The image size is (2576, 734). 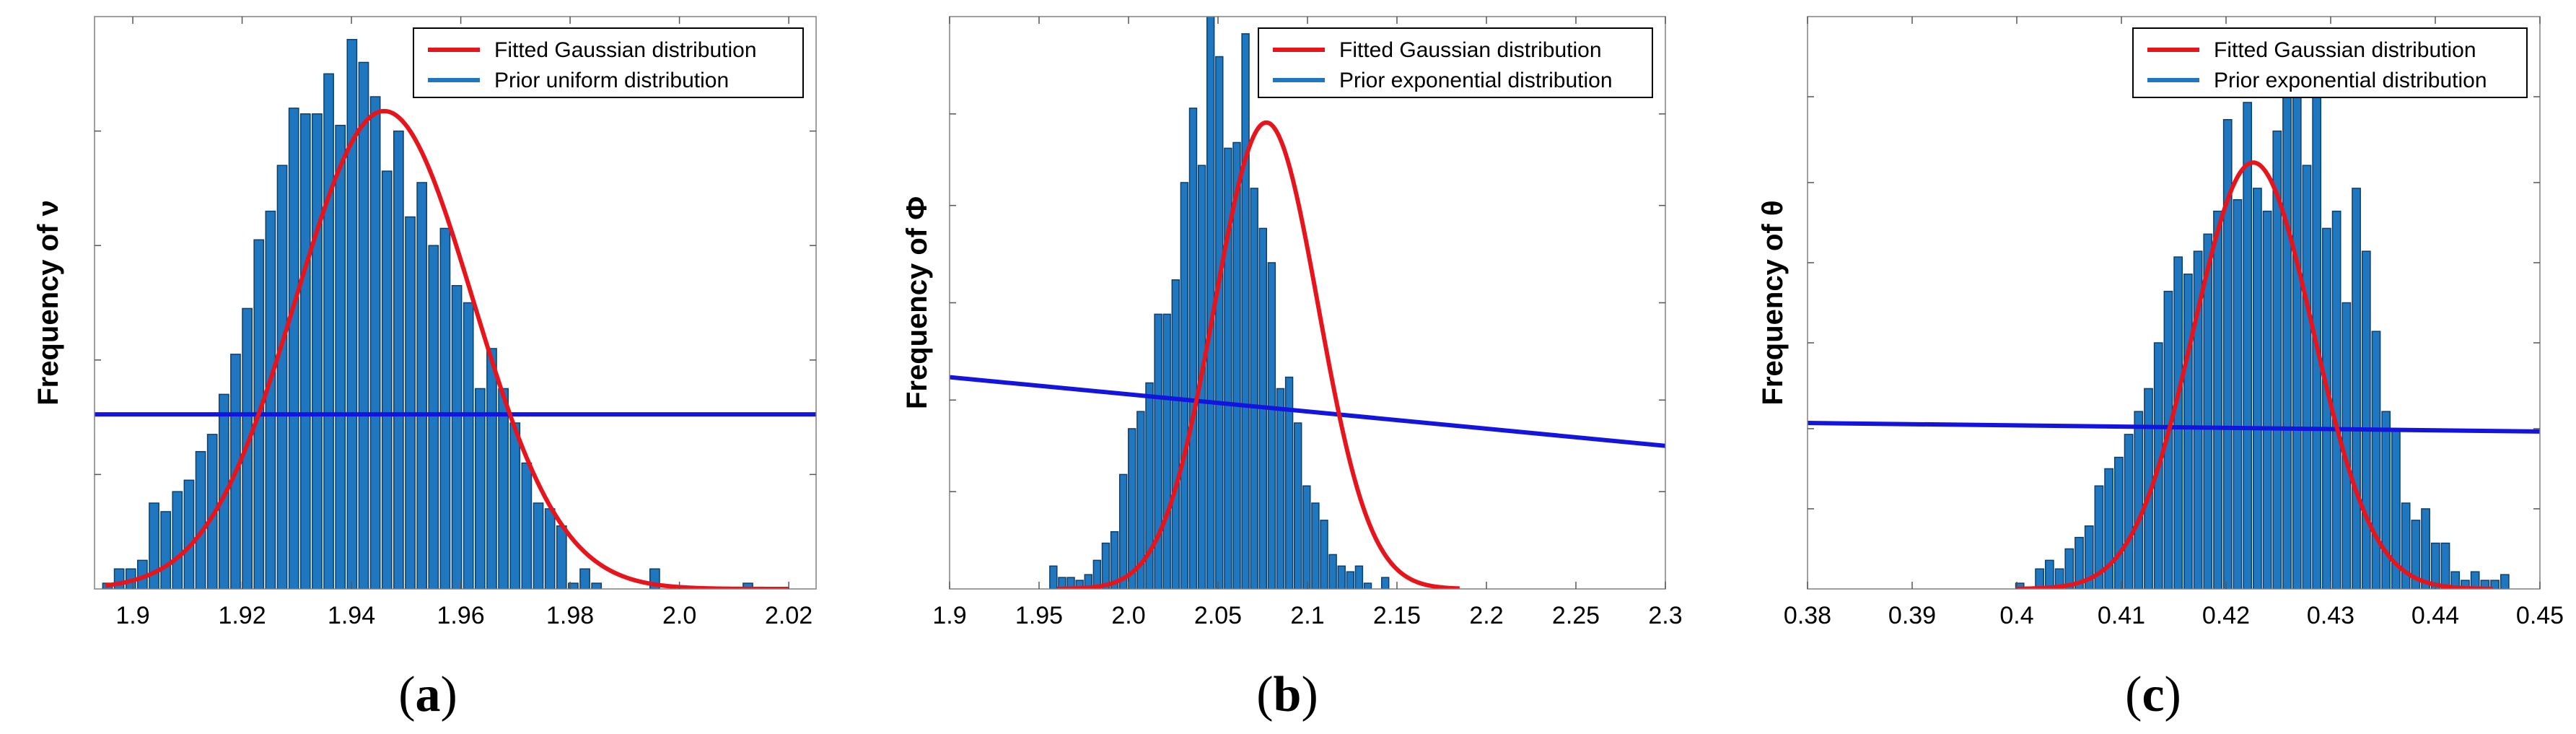 I want to click on x-tick-label: 2.15, so click(x=1397, y=615).